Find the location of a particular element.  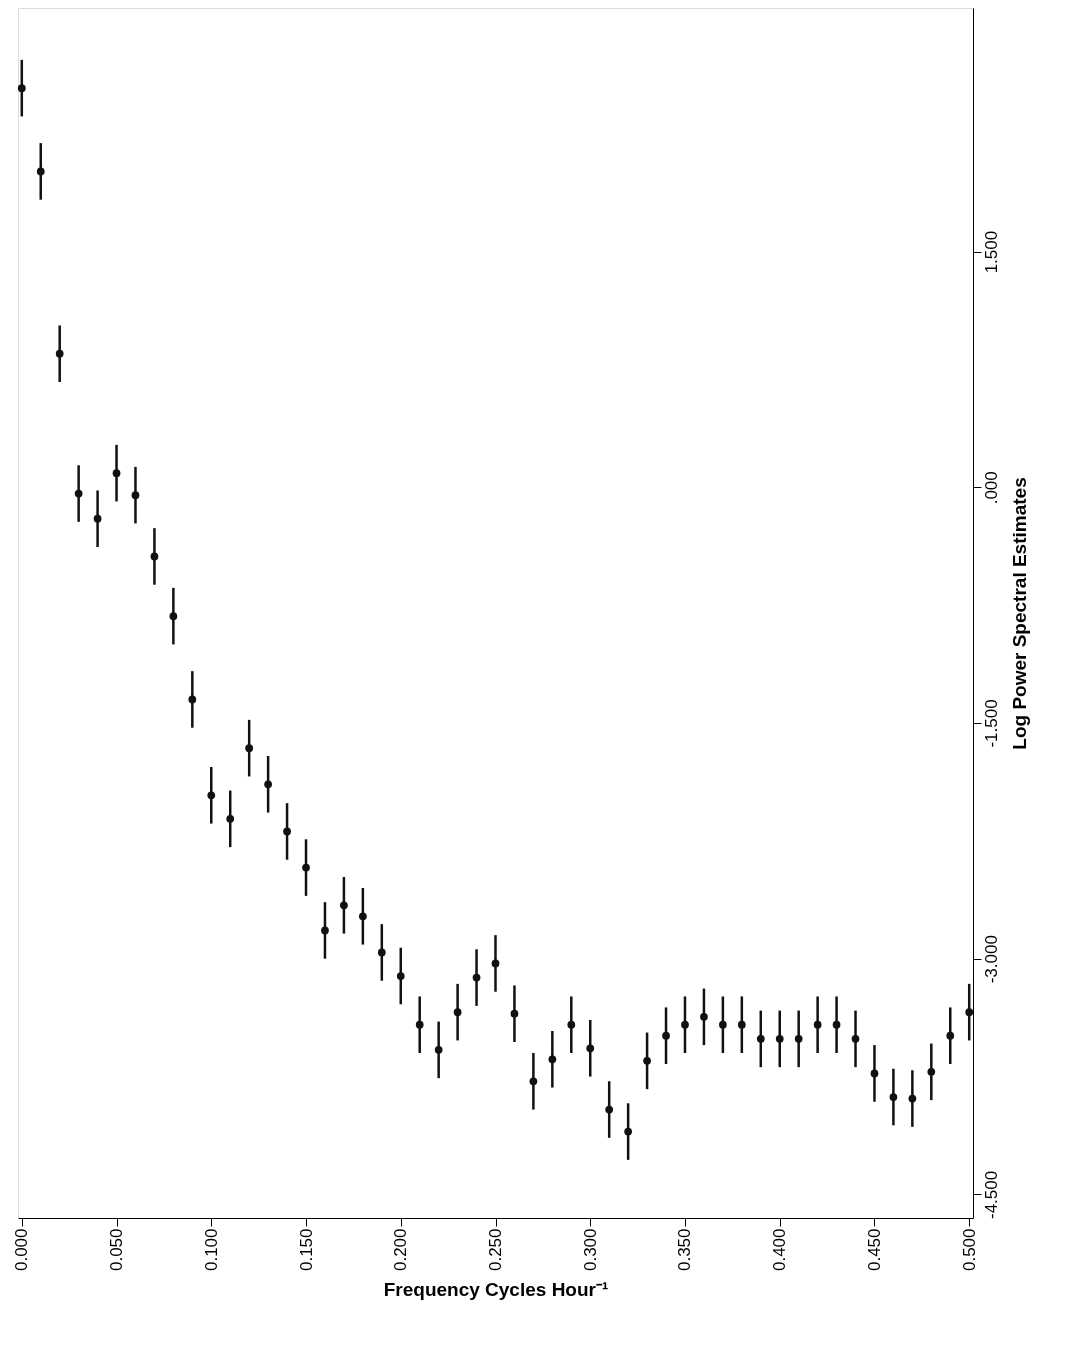

y-tick-label: .000 is located at coordinates (991, 488).